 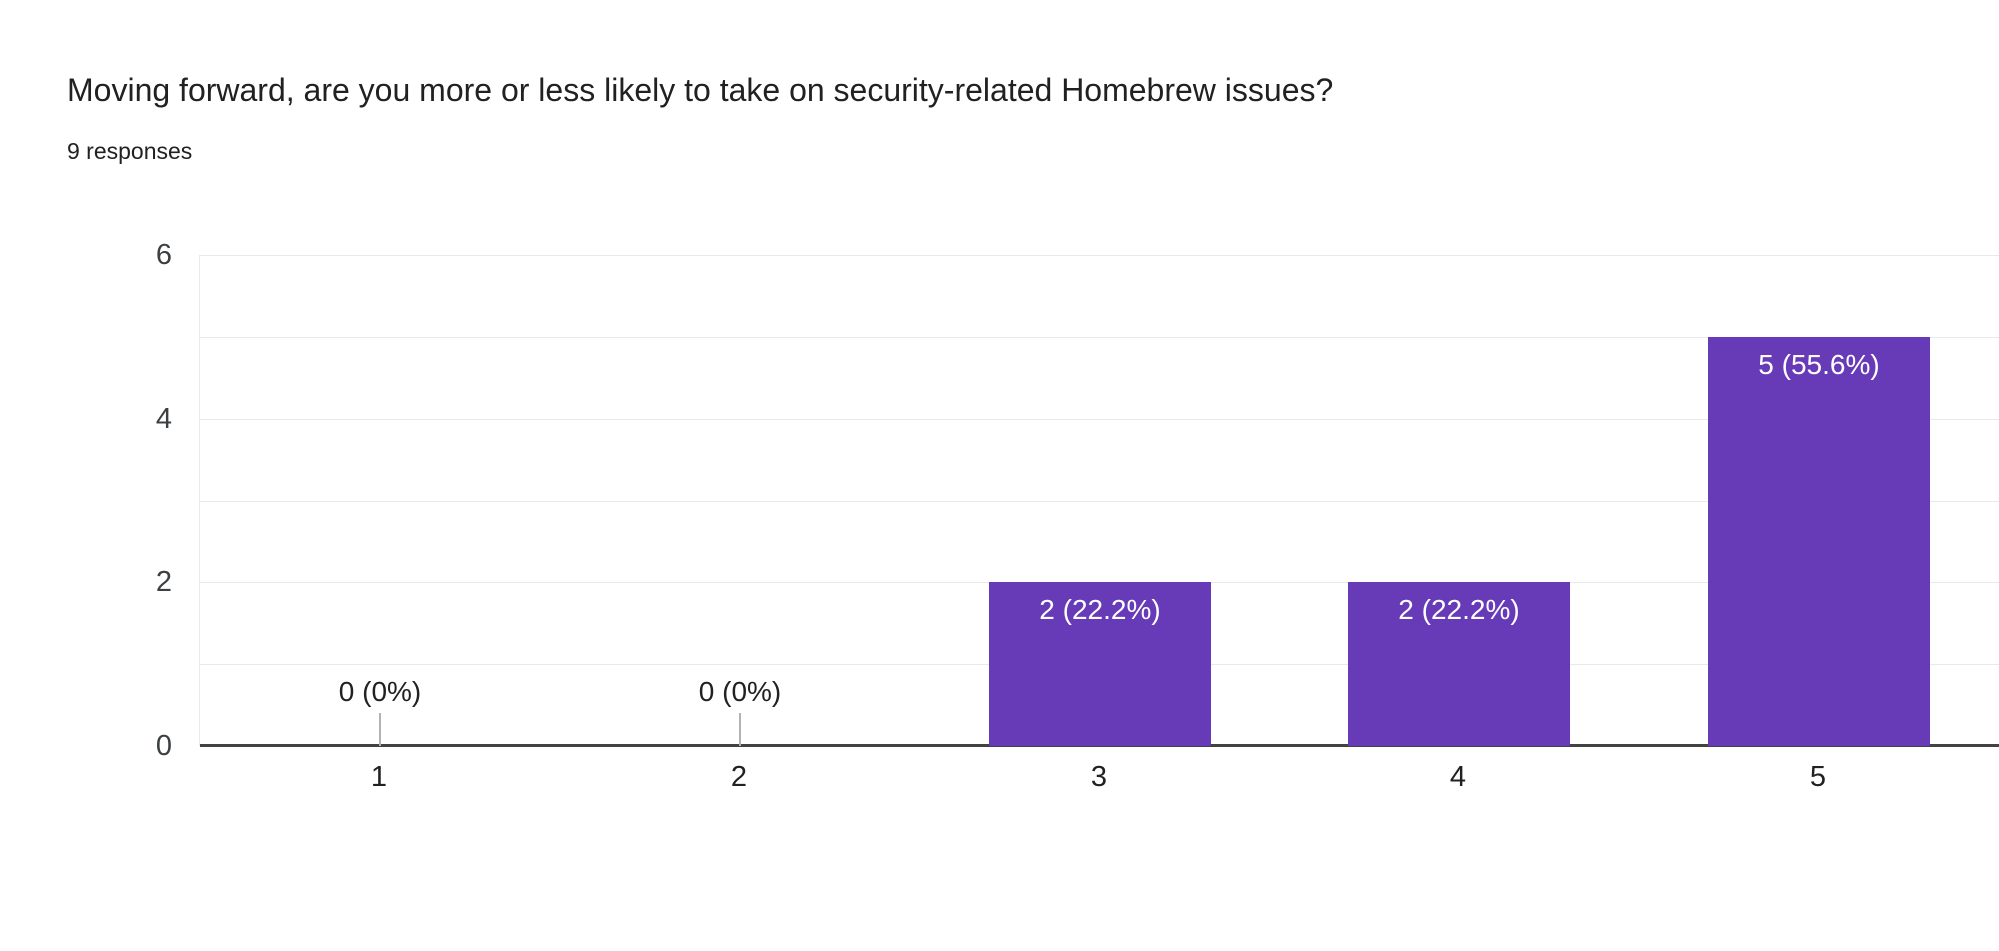 What do you see at coordinates (163, 582) in the screenshot?
I see `y-axis-tick-label: 2` at bounding box center [163, 582].